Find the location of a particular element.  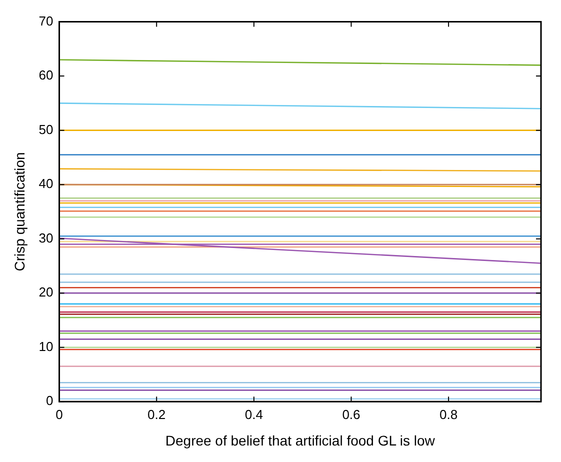

y-tick-label: 30 is located at coordinates (46, 238).